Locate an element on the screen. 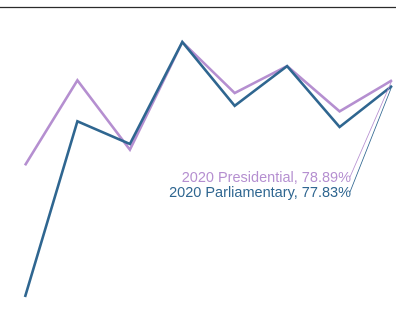 Image resolution: width=396 pixels, height=324 pixels. series-label-parliamentary: 2020 Parliamentary, 77.83% is located at coordinates (260, 193).